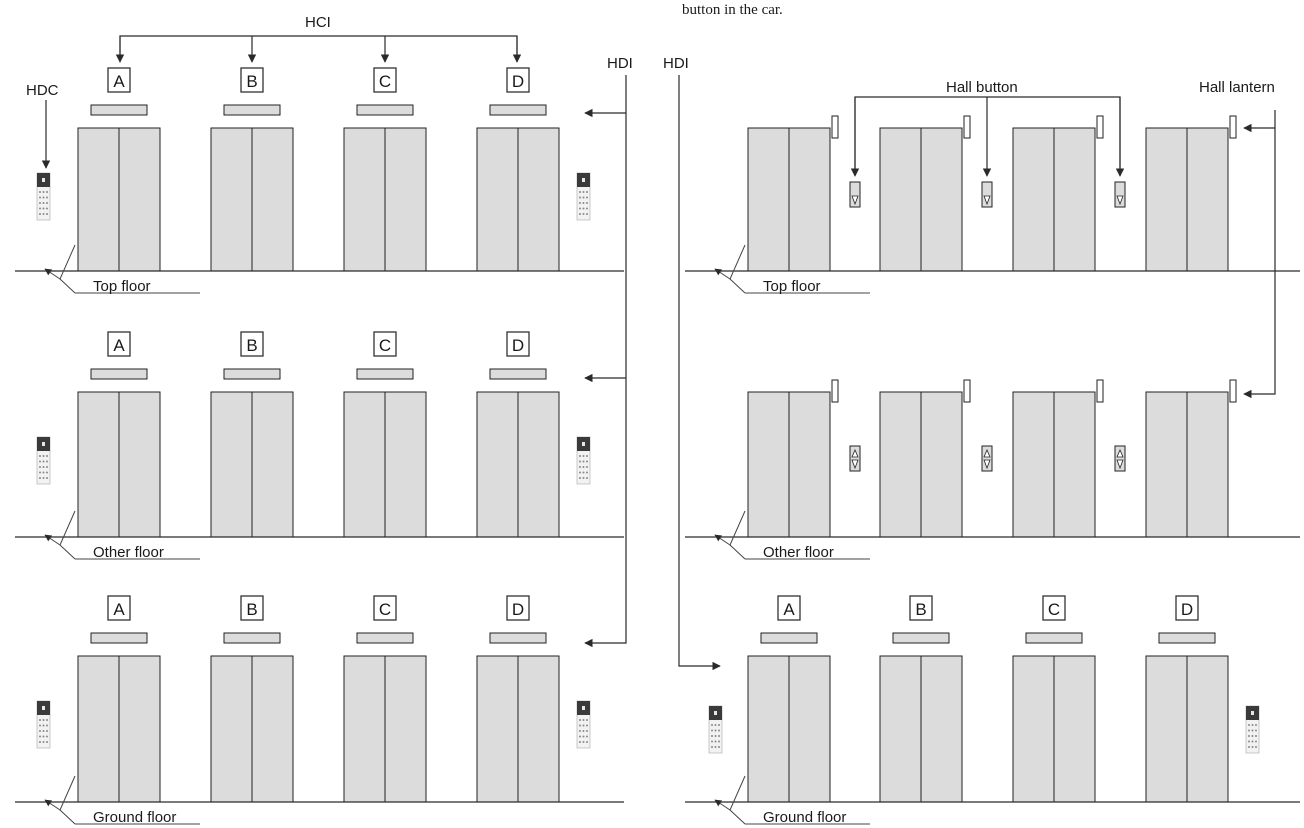 The width and height of the screenshot is (1304, 828). I want to click on caption-fragment: button in the car., so click(732, 10).